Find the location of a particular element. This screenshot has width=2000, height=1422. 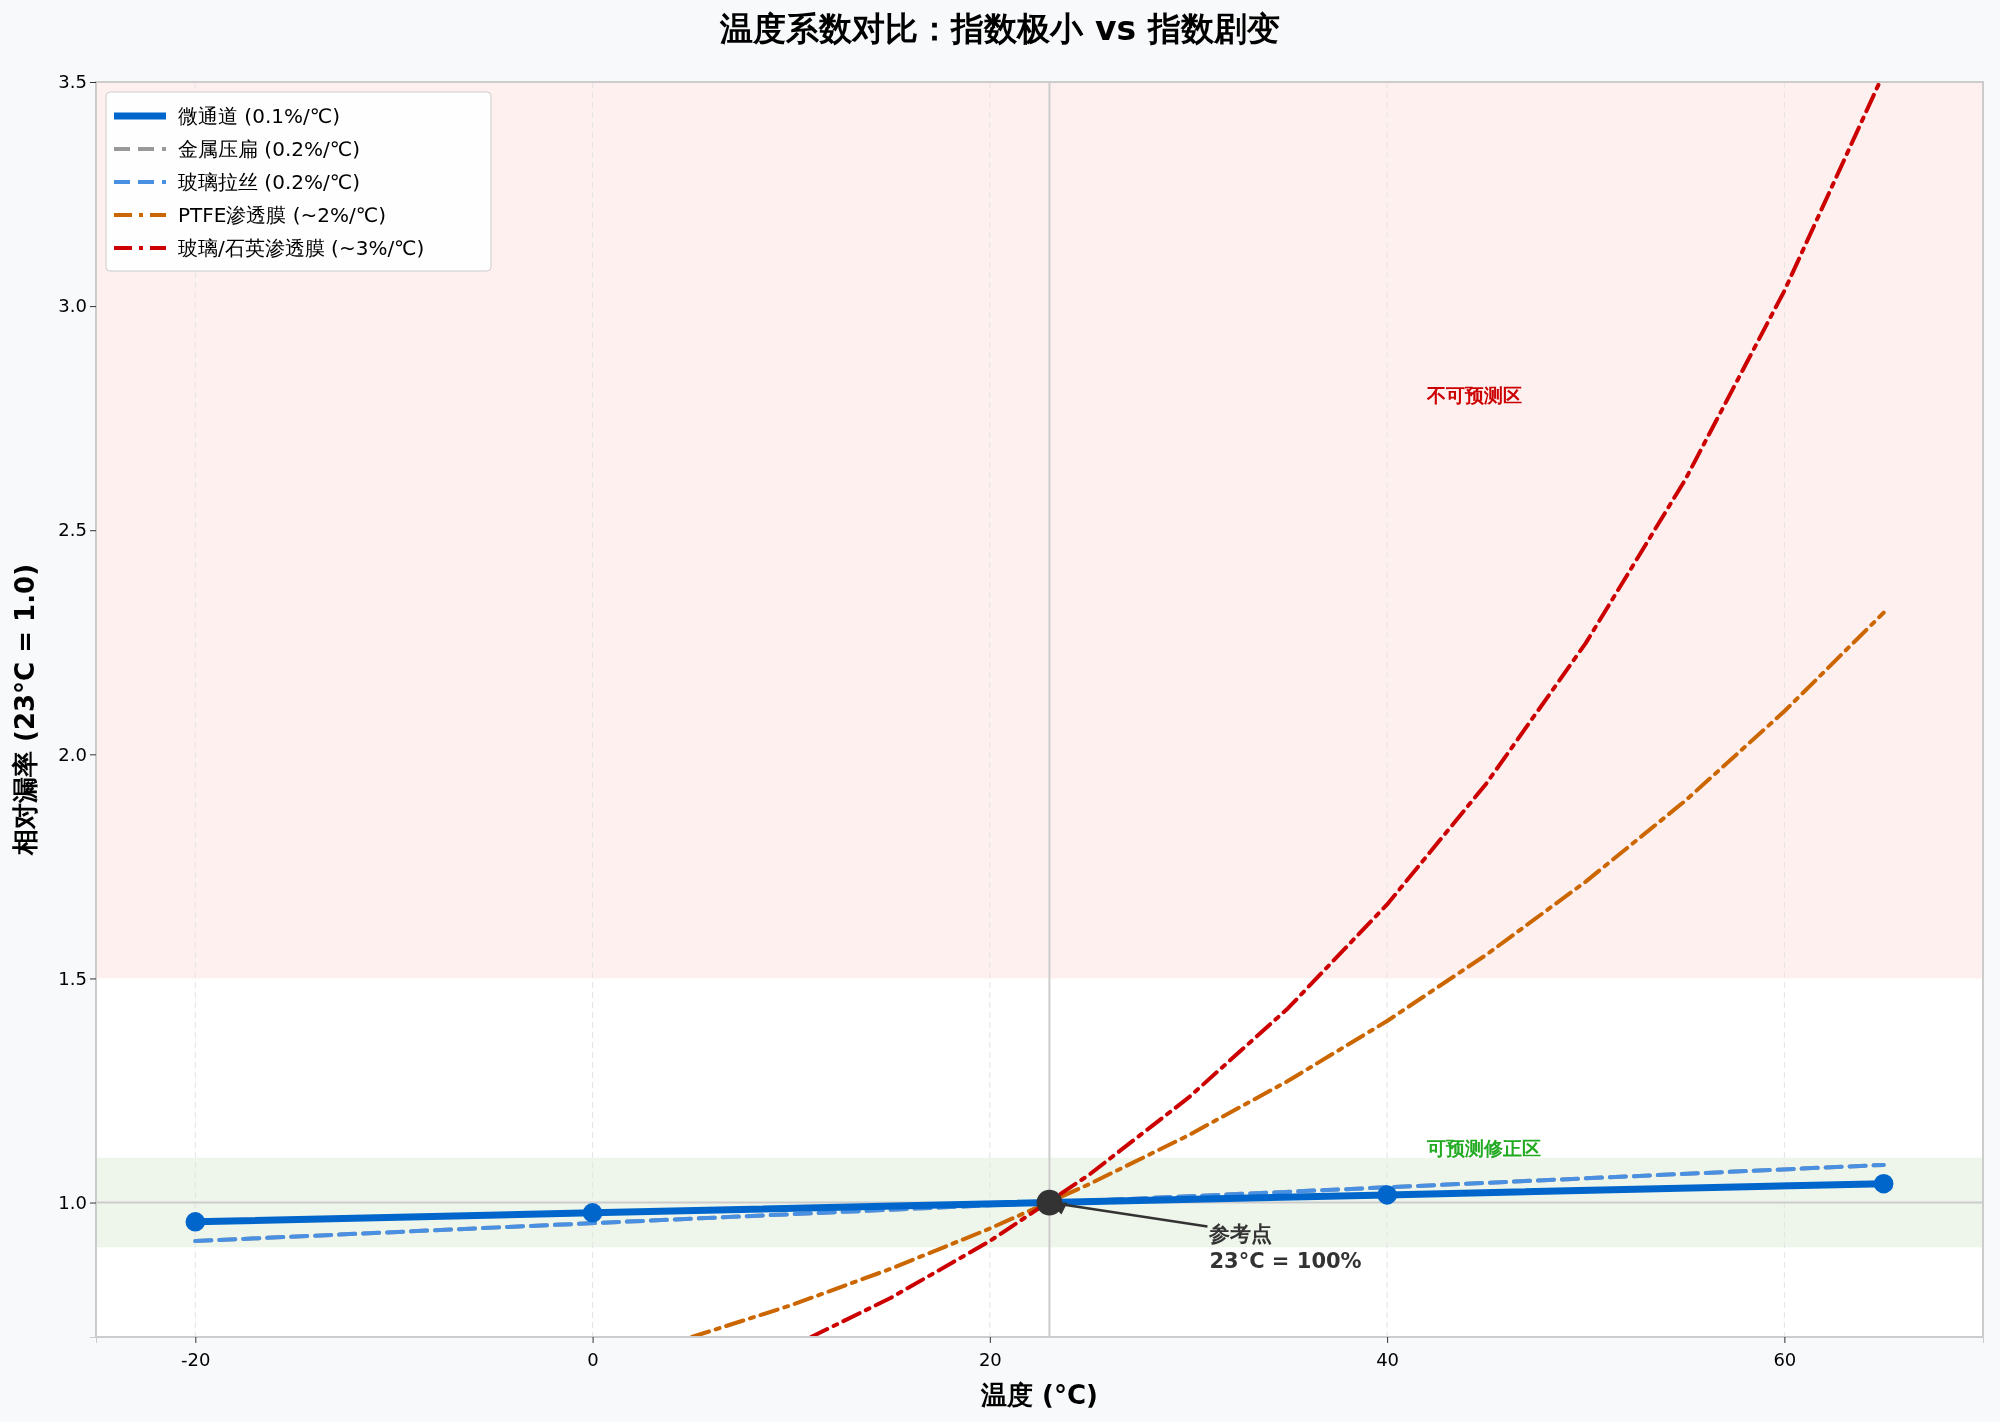

chart-title: 温度系数对比：指数极小 vs 指数剧变 is located at coordinates (999, 28).